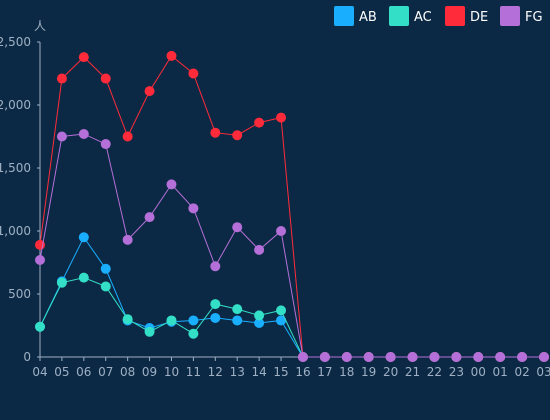  What do you see at coordinates (434, 372) in the screenshot?
I see `x-tick-label: 22` at bounding box center [434, 372].